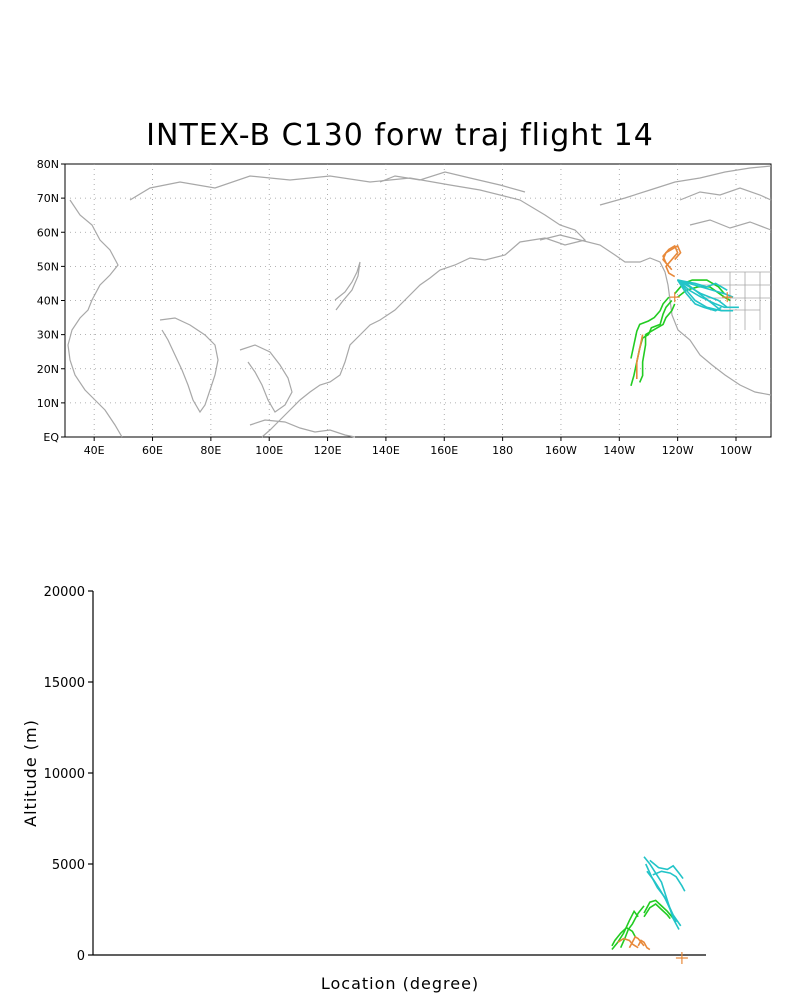  I want to click on lat-tick-label: 10N, so click(48, 403).